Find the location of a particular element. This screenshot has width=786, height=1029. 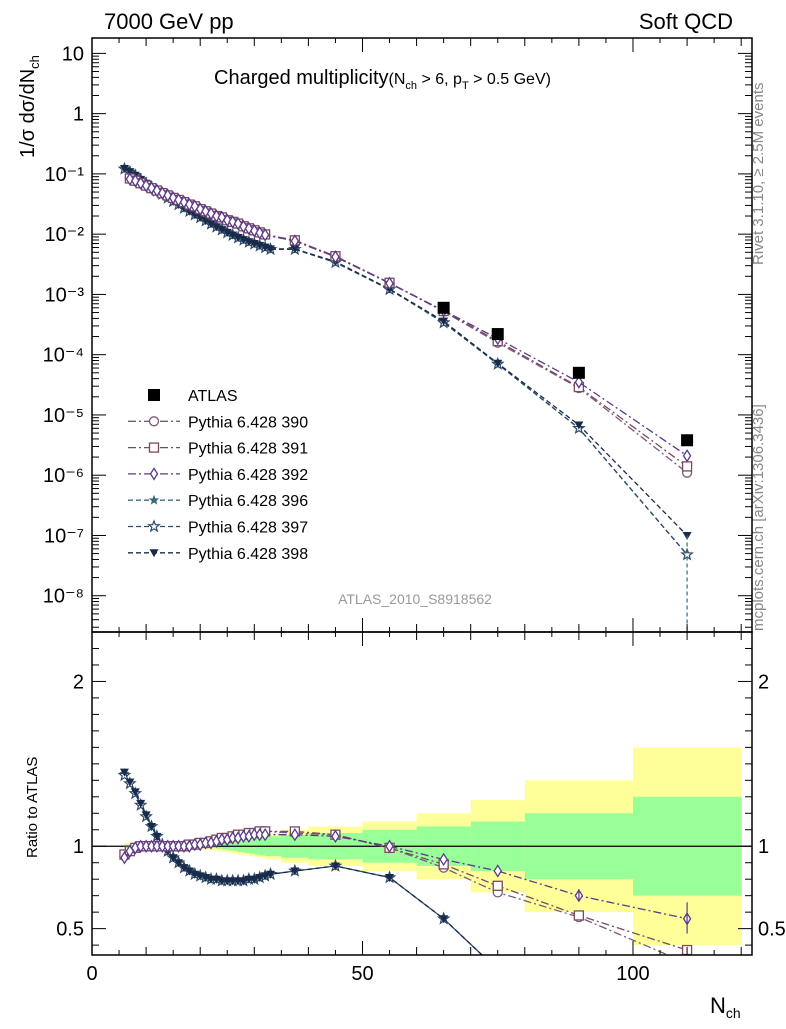

rivet-label: Rivet 3.1.10, ≥ 2.5M events is located at coordinates (758, 174).